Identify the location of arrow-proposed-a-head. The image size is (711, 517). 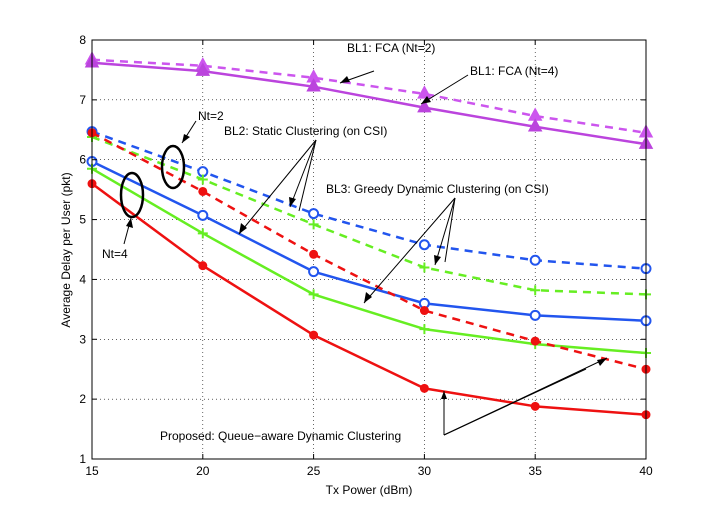
(602, 362).